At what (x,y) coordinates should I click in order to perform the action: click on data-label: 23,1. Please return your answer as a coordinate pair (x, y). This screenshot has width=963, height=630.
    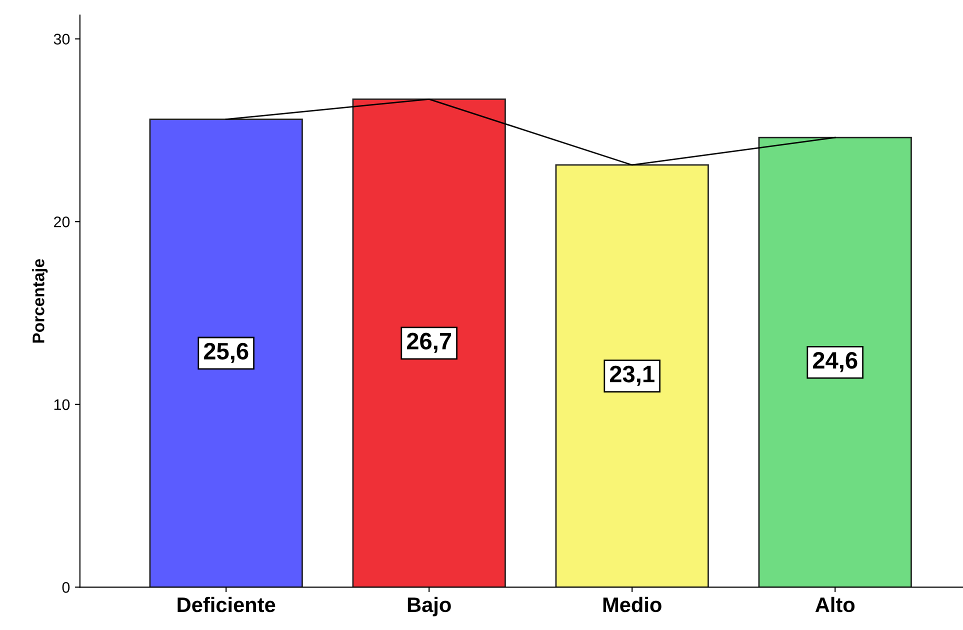
    Looking at the image, I should click on (632, 376).